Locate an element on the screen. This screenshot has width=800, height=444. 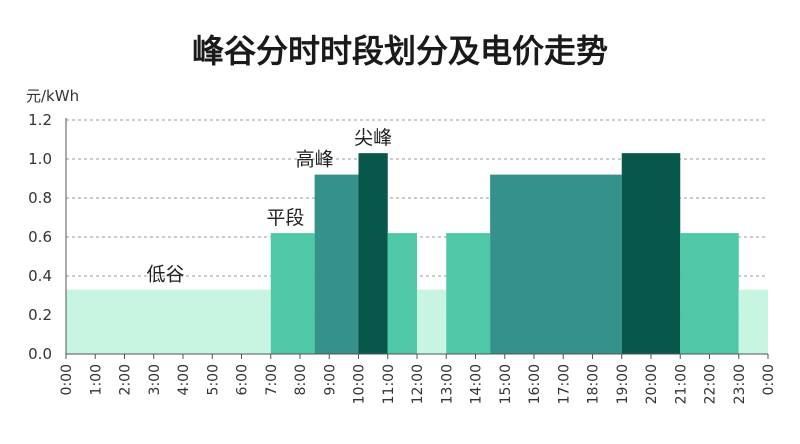
x-tick-label: 8:00 is located at coordinates (301, 379).